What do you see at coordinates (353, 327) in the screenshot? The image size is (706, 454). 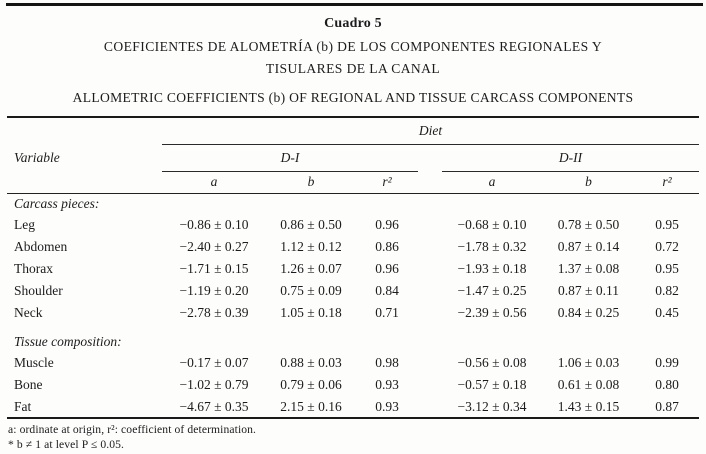 I see `section-spacer` at bounding box center [353, 327].